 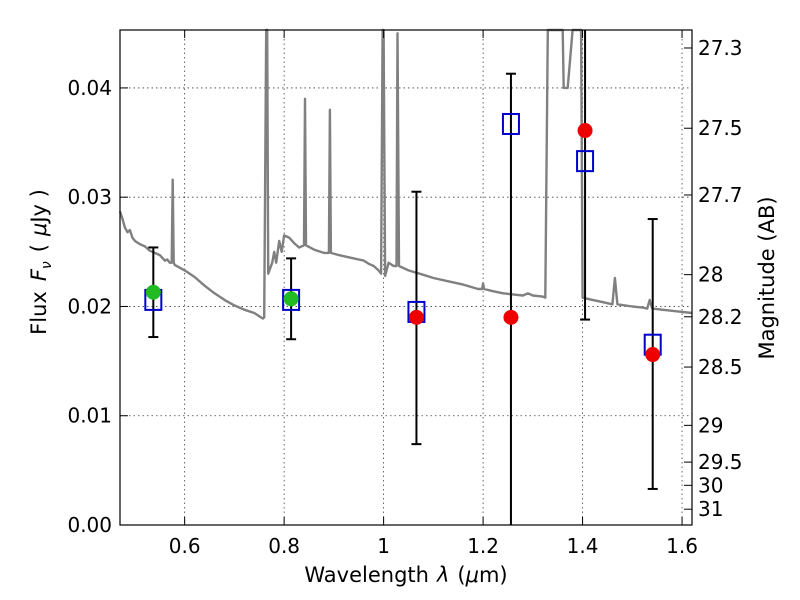 What do you see at coordinates (767, 277) in the screenshot?
I see `y2-axis-label: Magnitude (AB)` at bounding box center [767, 277].